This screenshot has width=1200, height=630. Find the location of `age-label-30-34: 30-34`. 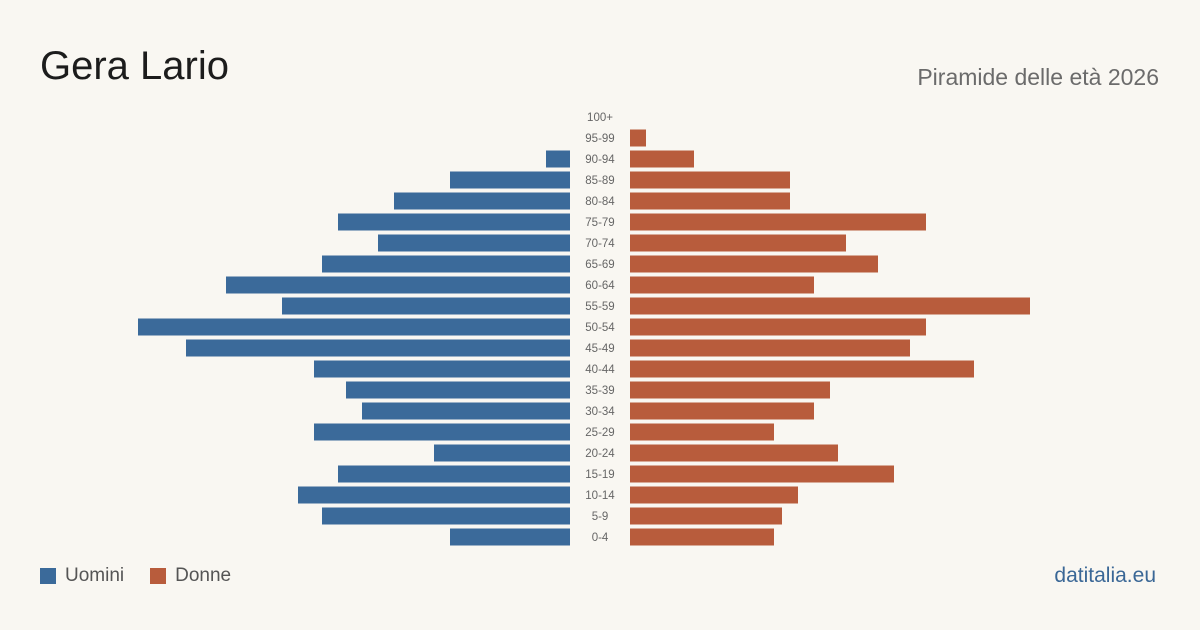

age-label-30-34: 30-34 is located at coordinates (600, 412).